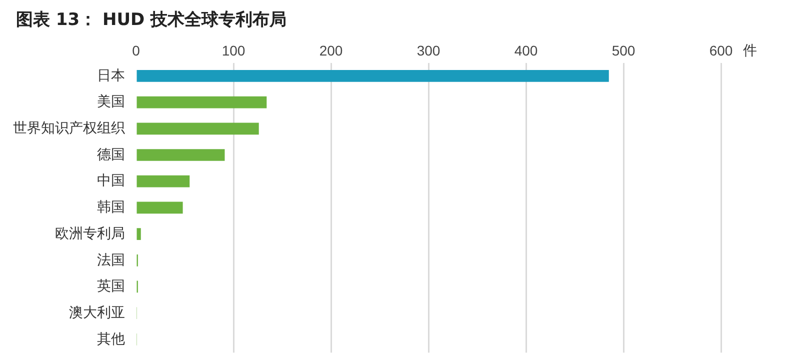 This screenshot has width=789, height=364. I want to click on x-axis-title: 件, so click(750, 51).